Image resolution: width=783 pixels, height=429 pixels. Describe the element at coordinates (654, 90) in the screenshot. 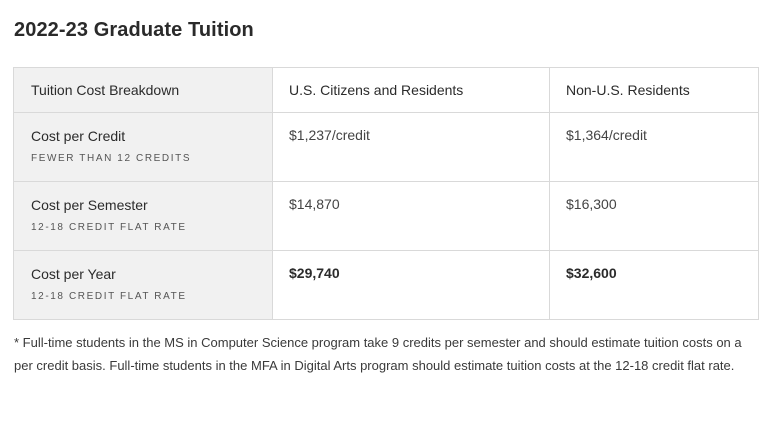

I see `header-non-us-residents: Non-U.S. Residents` at that location.